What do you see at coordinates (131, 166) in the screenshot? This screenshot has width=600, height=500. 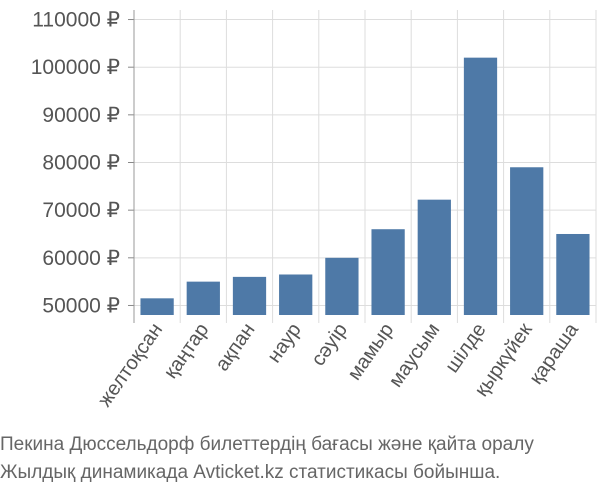 I see `axes` at bounding box center [131, 166].